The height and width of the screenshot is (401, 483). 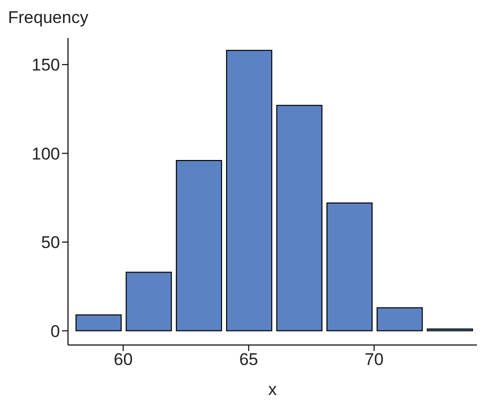 I want to click on y-tick-label: 150, so click(x=46, y=65).